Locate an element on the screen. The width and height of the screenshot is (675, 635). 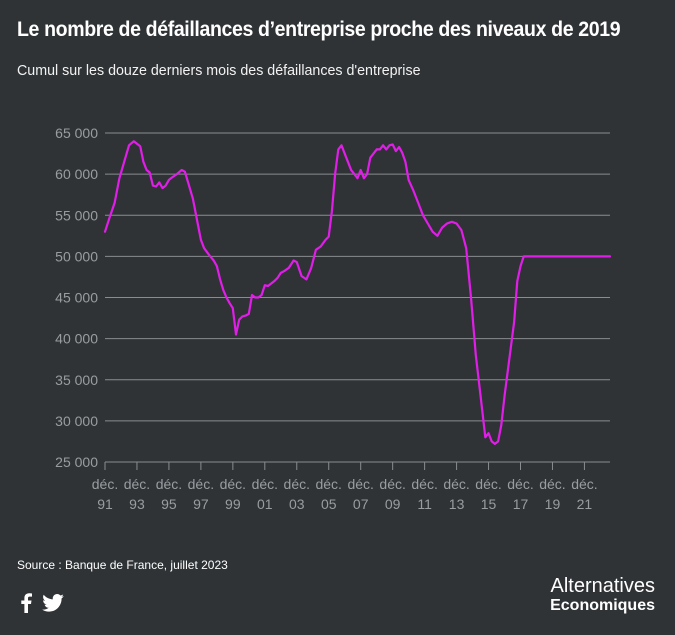
y-tick-label: 30 000 is located at coordinates (76, 421).